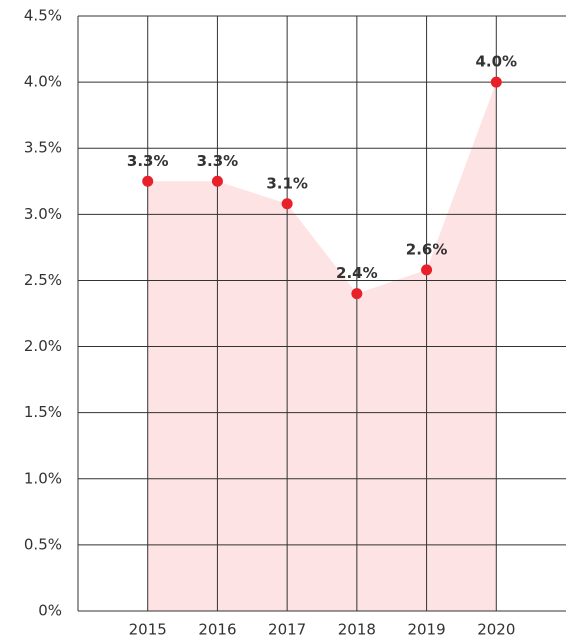 Image resolution: width=566 pixels, height=640 pixels. Describe the element at coordinates (43, 412) in the screenshot. I see `y-tick-label: 1.5%` at that location.